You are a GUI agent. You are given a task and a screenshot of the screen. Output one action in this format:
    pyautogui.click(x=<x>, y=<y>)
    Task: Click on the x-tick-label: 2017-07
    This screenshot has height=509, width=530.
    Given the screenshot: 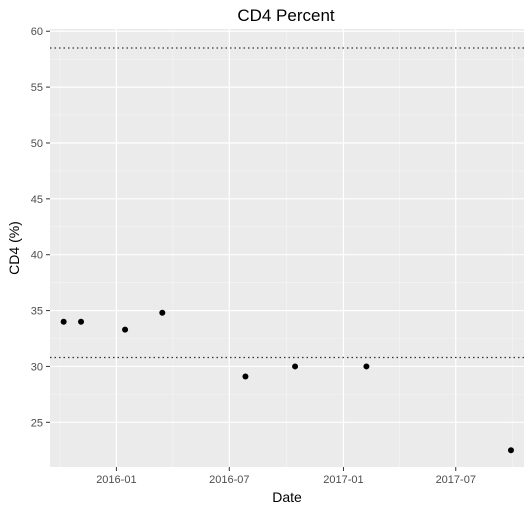 What is the action you would take?
    pyautogui.click(x=456, y=480)
    